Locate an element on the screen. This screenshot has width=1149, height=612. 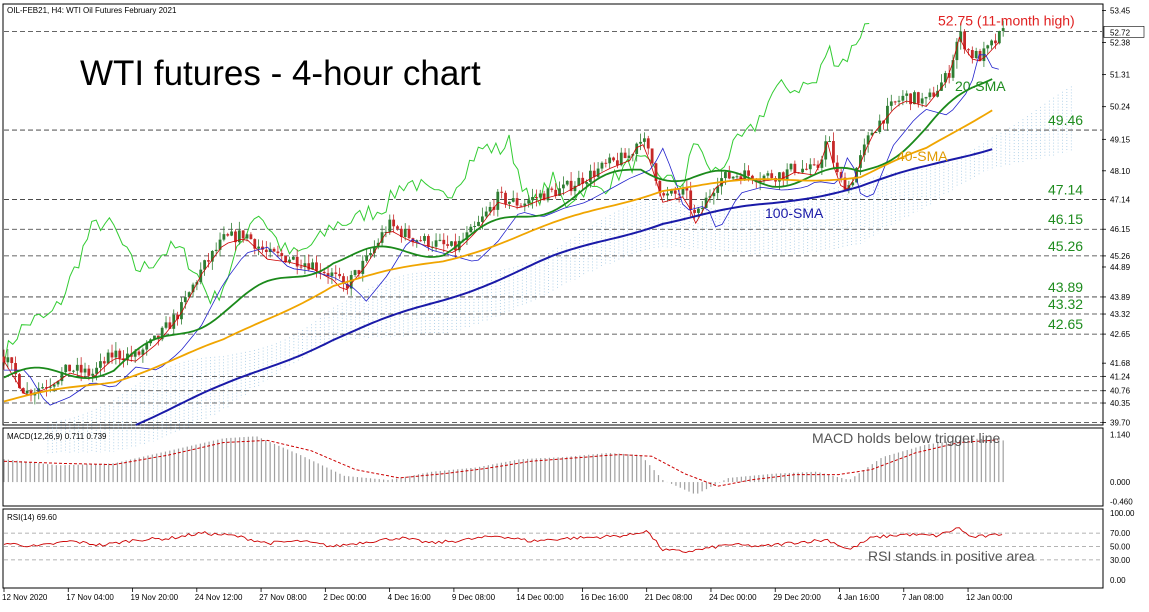
macd-signal-line is located at coordinates (500, 463).